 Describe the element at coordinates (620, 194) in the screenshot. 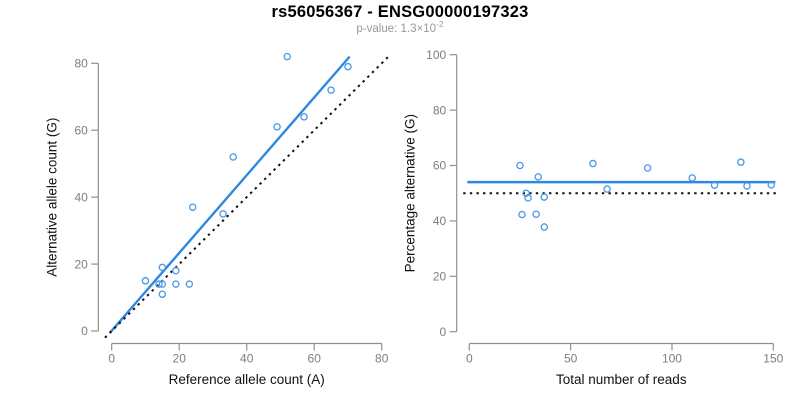

I see `panel-content` at that location.